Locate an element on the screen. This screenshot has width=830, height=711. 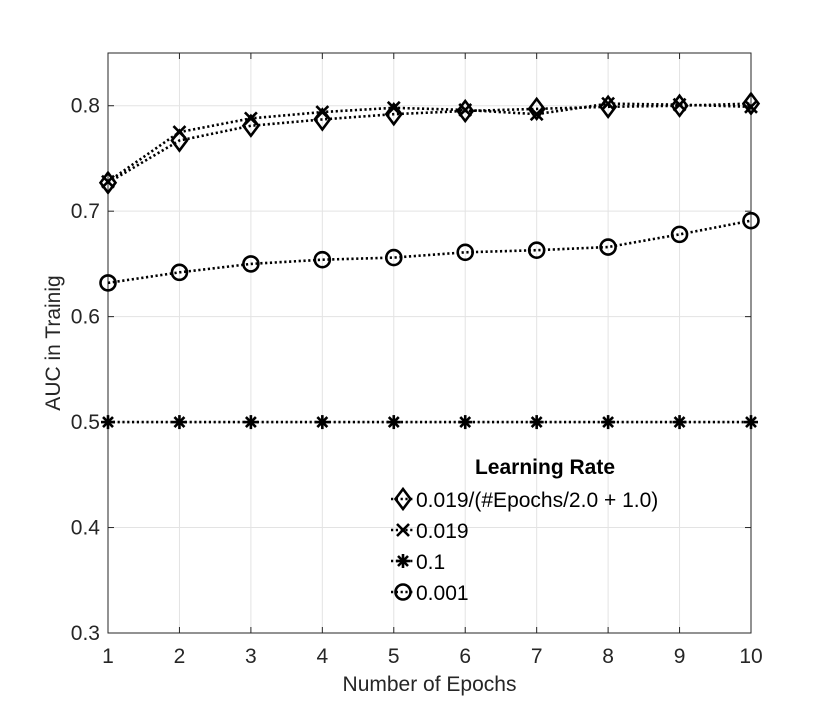
x-tick-label: 4 is located at coordinates (322, 656).